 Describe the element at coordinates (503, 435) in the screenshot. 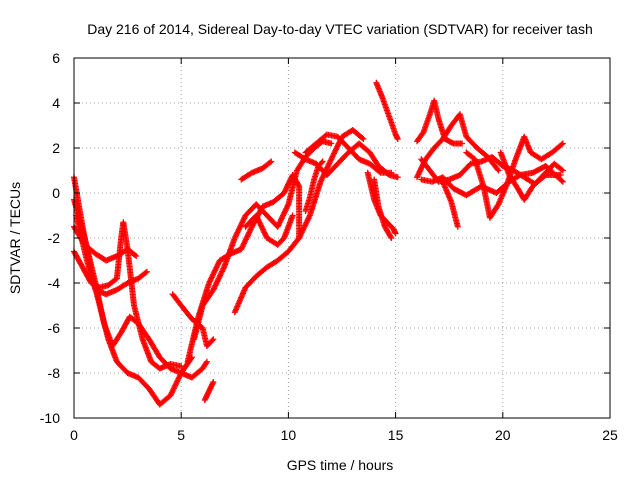

I see `x-tick-label: 20` at that location.